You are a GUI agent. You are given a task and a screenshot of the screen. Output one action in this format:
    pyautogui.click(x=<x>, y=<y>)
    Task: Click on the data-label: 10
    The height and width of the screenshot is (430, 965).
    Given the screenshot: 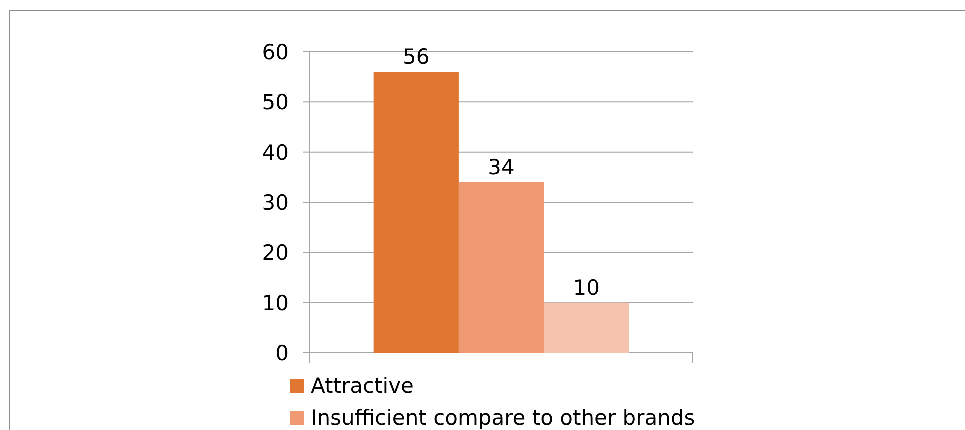 What is the action you would take?
    pyautogui.click(x=586, y=288)
    